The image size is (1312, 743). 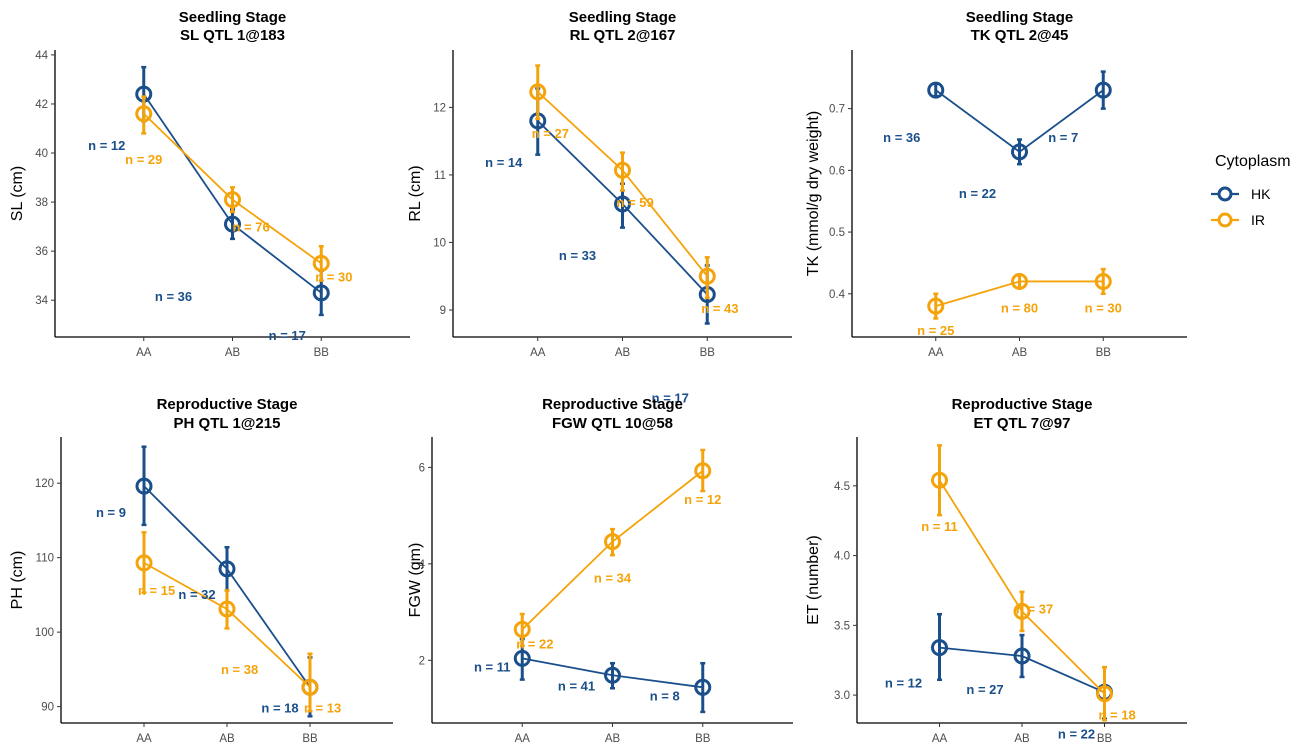 I want to click on legend-item-ir: IR, so click(x=1238, y=220).